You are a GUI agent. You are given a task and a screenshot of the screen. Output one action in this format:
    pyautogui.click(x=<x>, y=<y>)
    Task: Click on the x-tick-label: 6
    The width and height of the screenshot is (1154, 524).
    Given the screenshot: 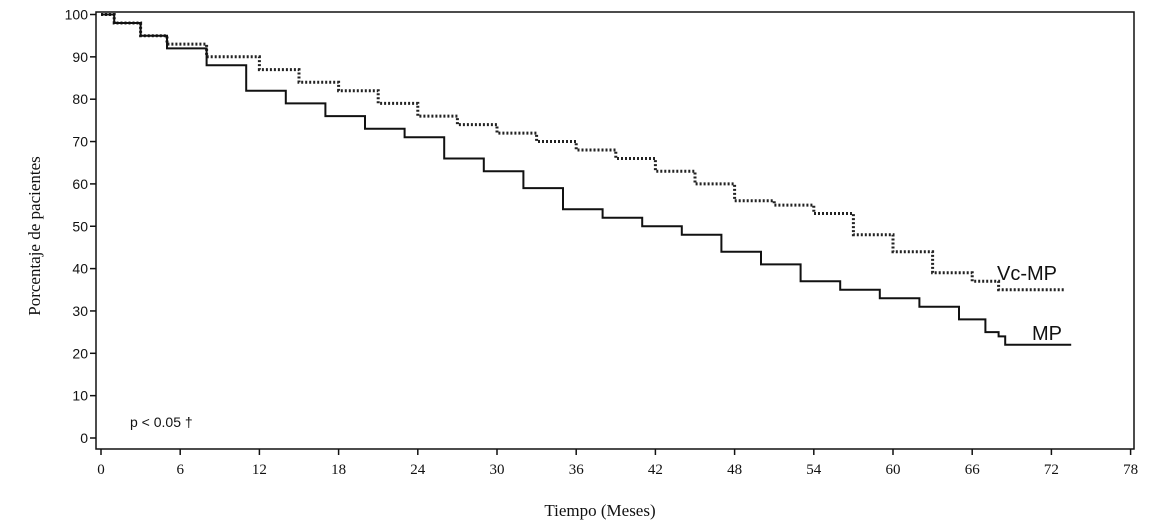 What is the action you would take?
    pyautogui.click(x=180, y=470)
    